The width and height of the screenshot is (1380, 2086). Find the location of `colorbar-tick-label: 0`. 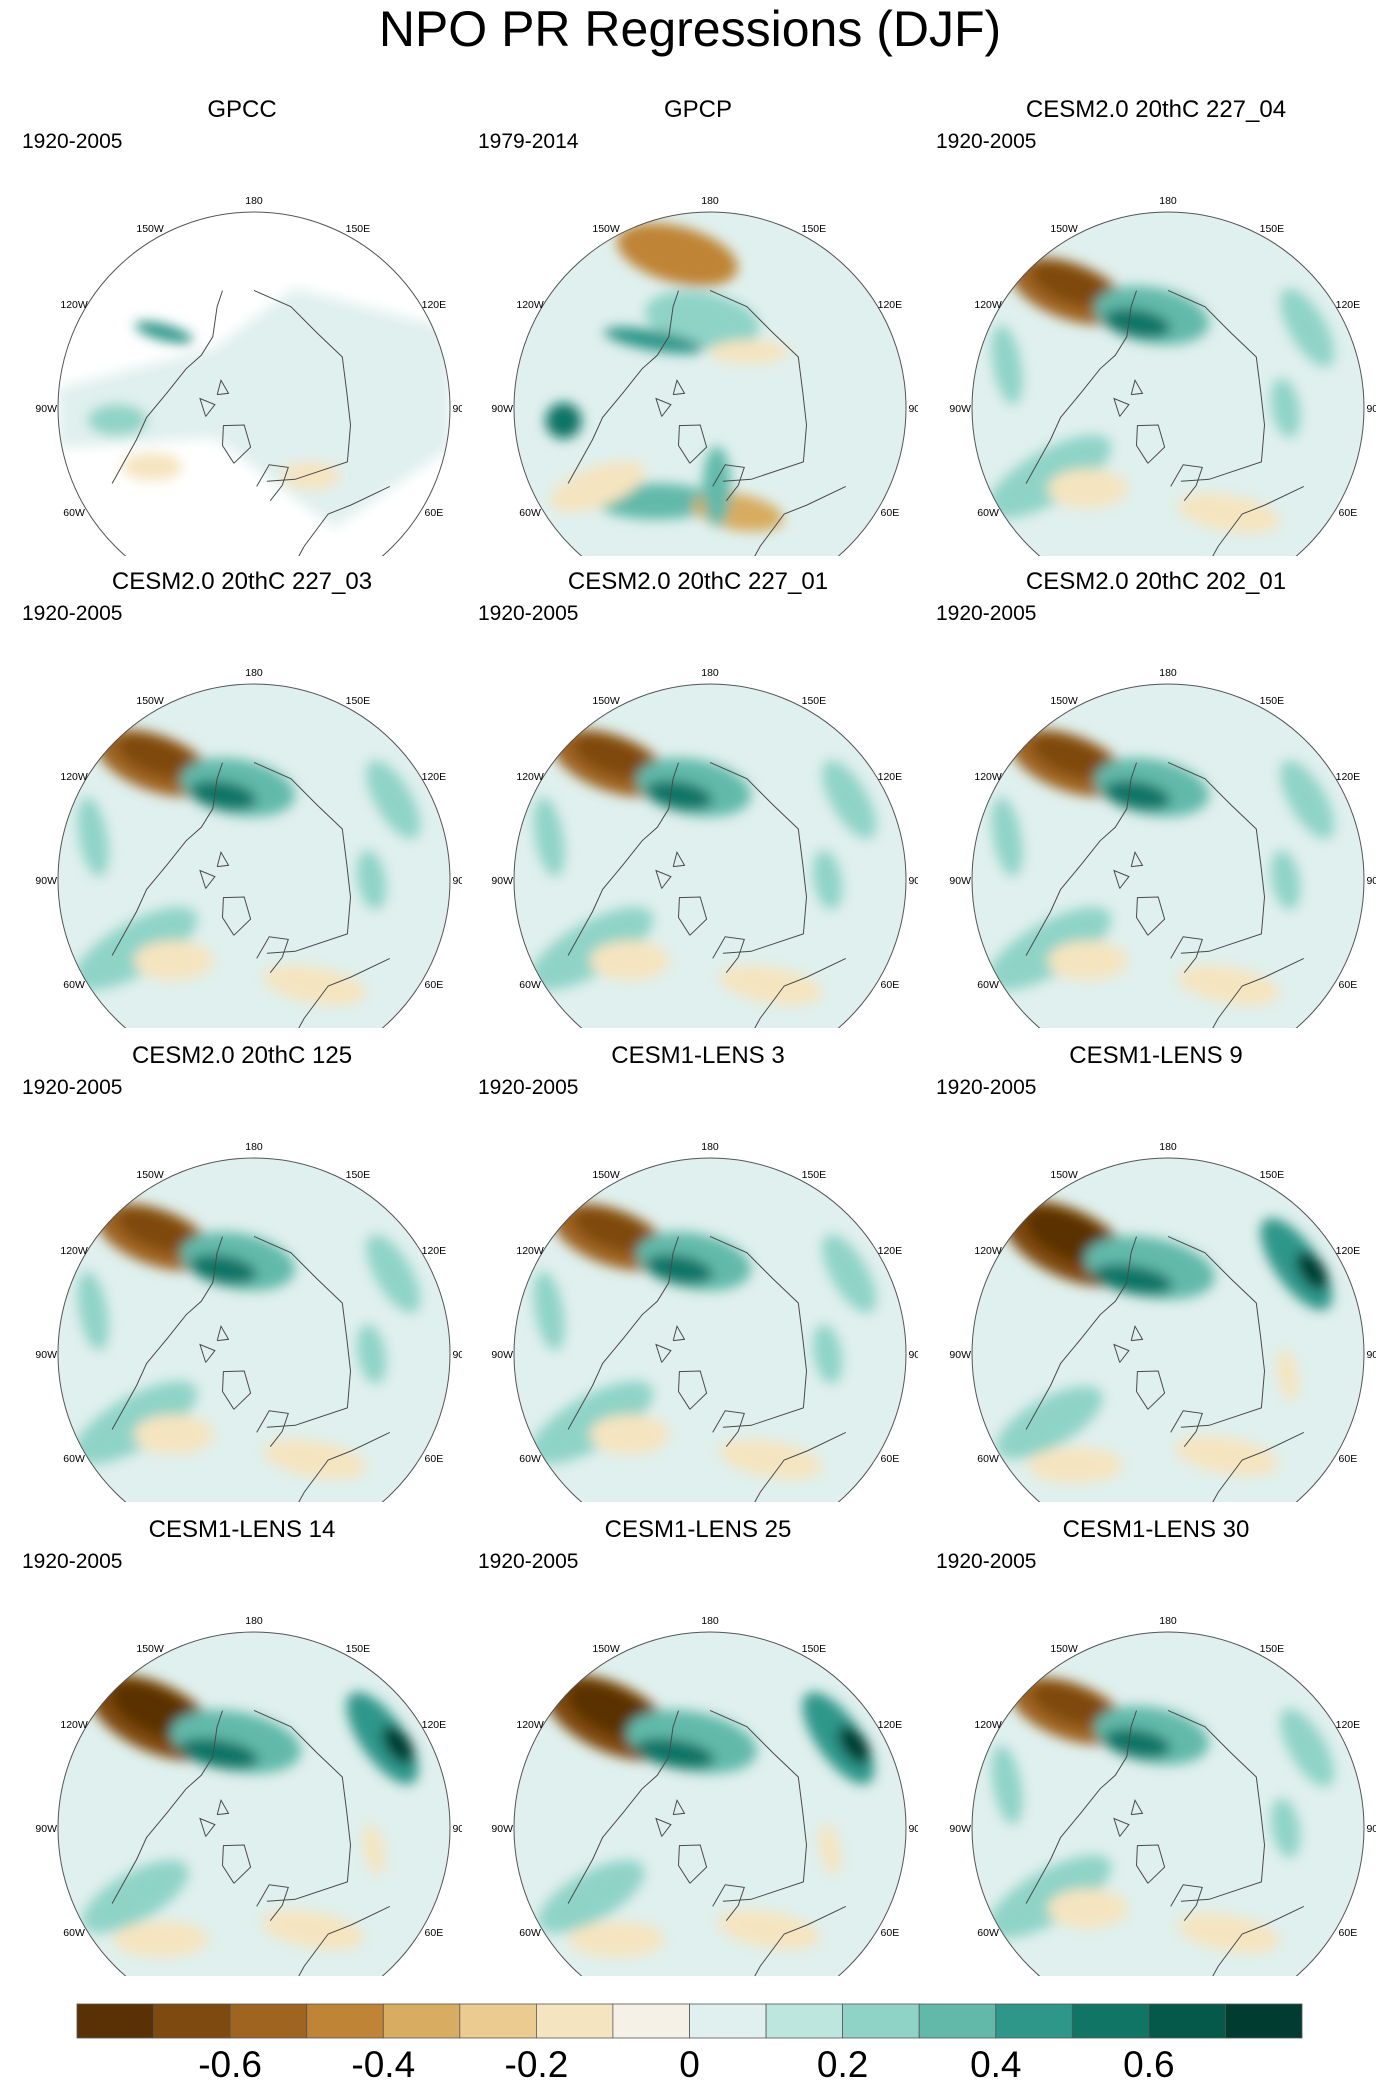

colorbar-tick-label: 0 is located at coordinates (689, 2064).